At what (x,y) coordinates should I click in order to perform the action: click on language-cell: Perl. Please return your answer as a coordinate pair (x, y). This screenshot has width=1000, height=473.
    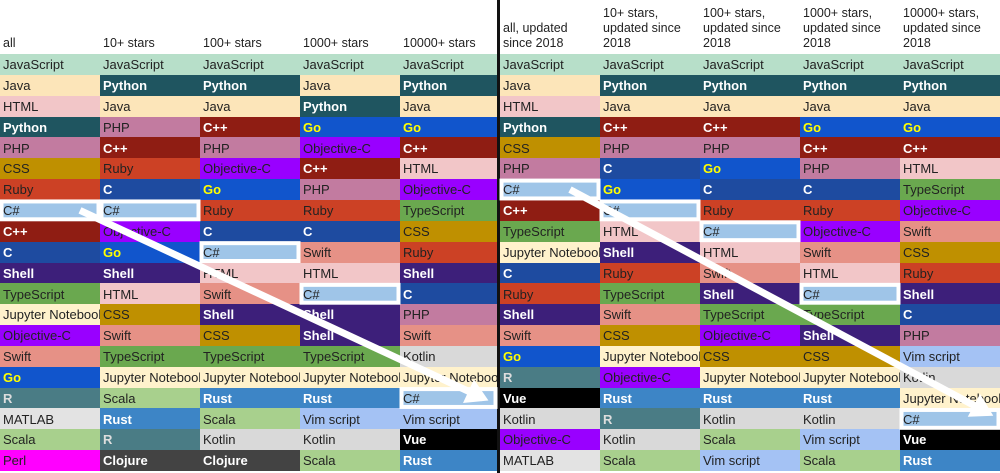
    Looking at the image, I should click on (50, 461).